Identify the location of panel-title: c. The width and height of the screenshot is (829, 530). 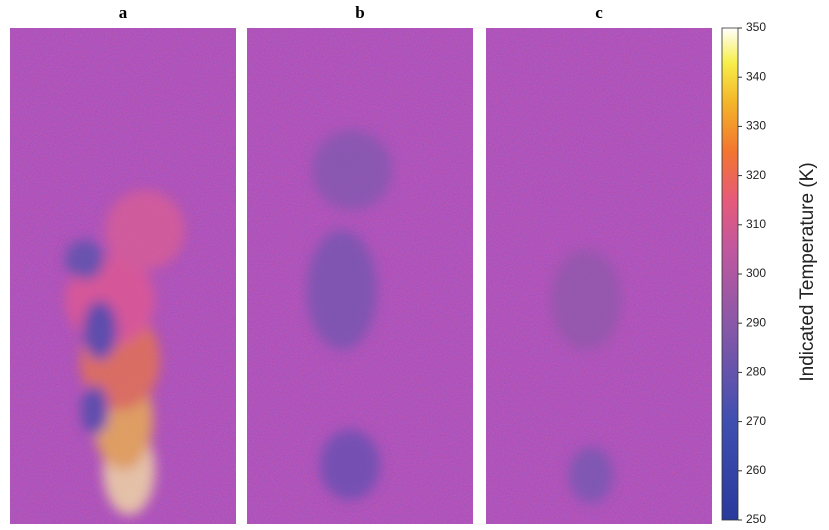
(599, 12).